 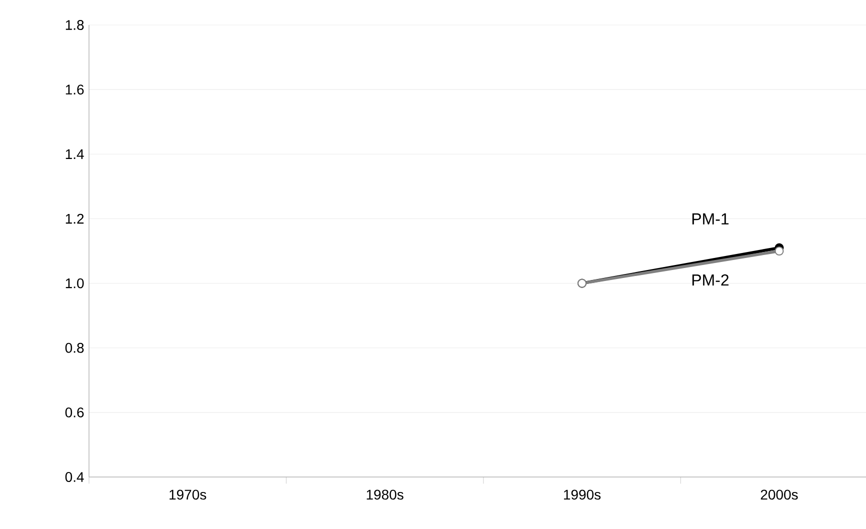 What do you see at coordinates (74, 477) in the screenshot?
I see `y-tick-label: 0.4` at bounding box center [74, 477].